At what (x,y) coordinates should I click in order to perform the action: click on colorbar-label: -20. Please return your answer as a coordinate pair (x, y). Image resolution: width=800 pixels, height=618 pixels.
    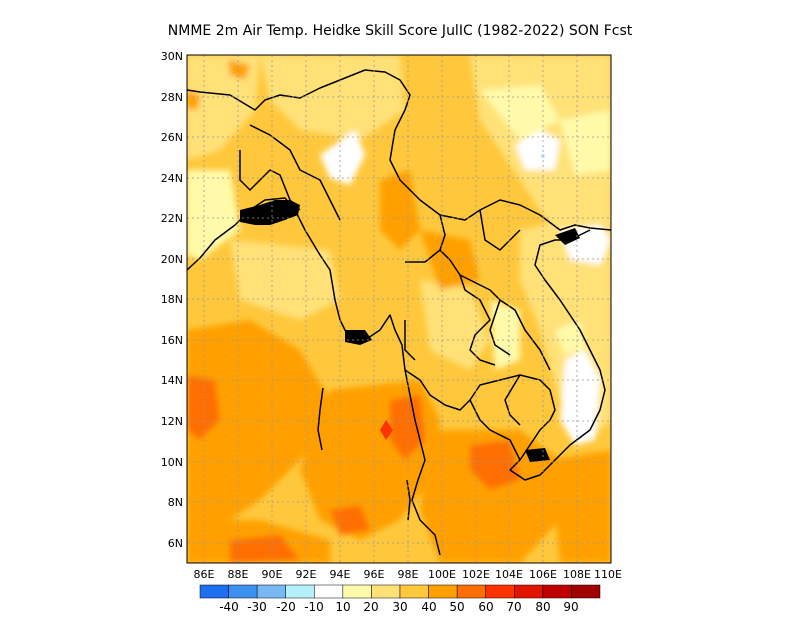
    Looking at the image, I should click on (286, 607).